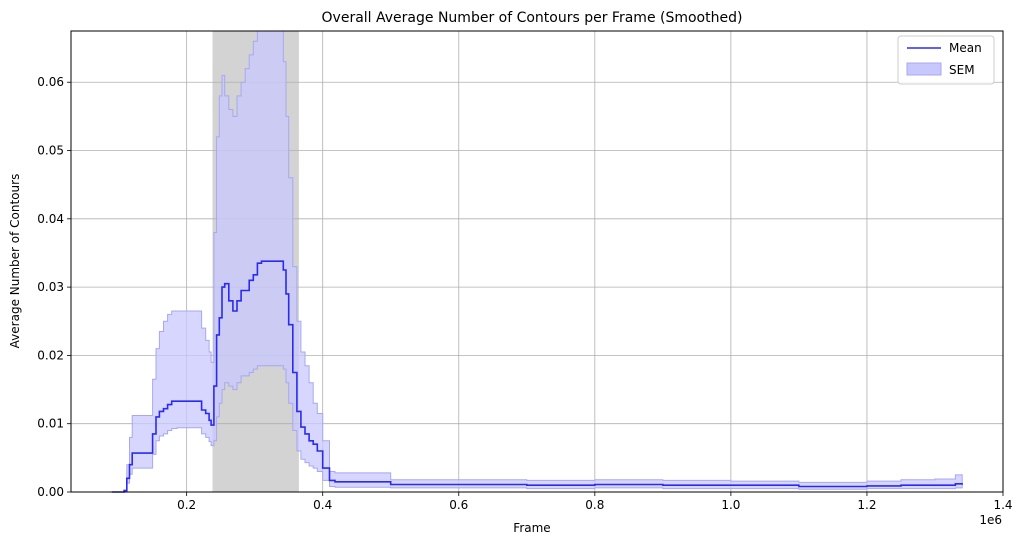 The width and height of the screenshot is (1020, 545). I want to click on legend: Mean SEM, so click(946, 60).